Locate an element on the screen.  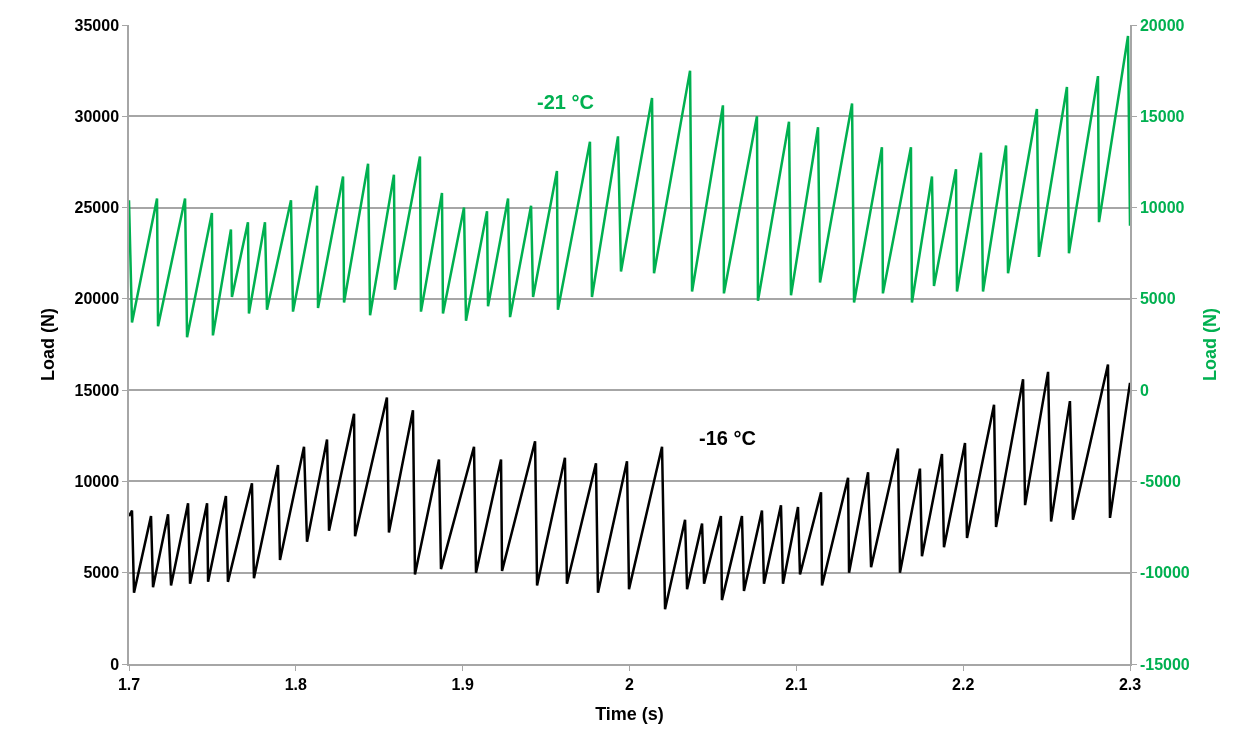
x-tick-label: 2 is located at coordinates (630, 684).